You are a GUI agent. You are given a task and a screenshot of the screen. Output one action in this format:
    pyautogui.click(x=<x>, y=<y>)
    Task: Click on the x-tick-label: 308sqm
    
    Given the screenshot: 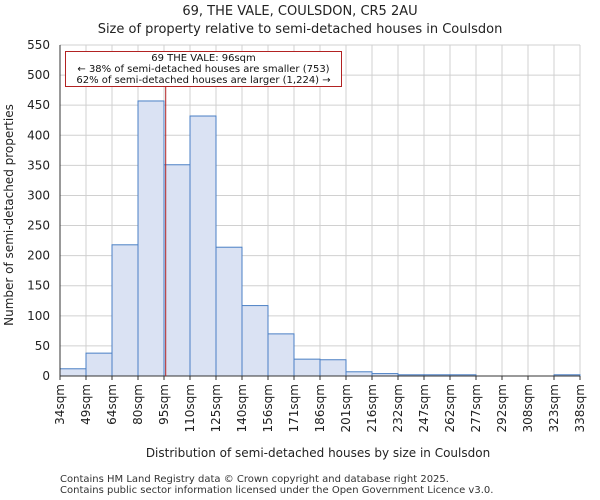 What is the action you would take?
    pyautogui.click(x=528, y=408)
    